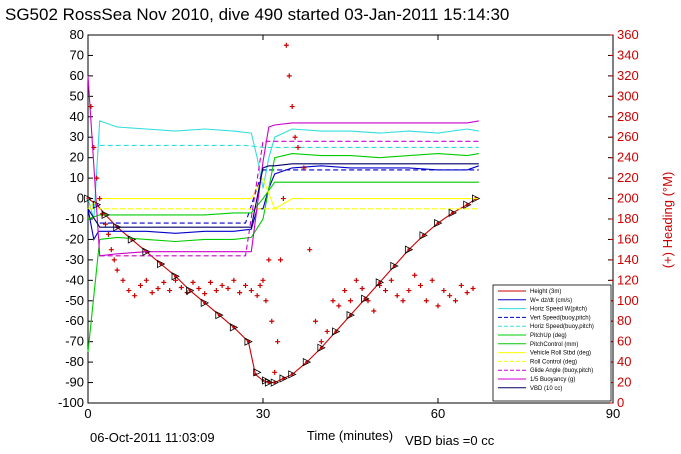 The width and height of the screenshot is (681, 454). I want to click on bottom-tick-label: 90, so click(613, 413).